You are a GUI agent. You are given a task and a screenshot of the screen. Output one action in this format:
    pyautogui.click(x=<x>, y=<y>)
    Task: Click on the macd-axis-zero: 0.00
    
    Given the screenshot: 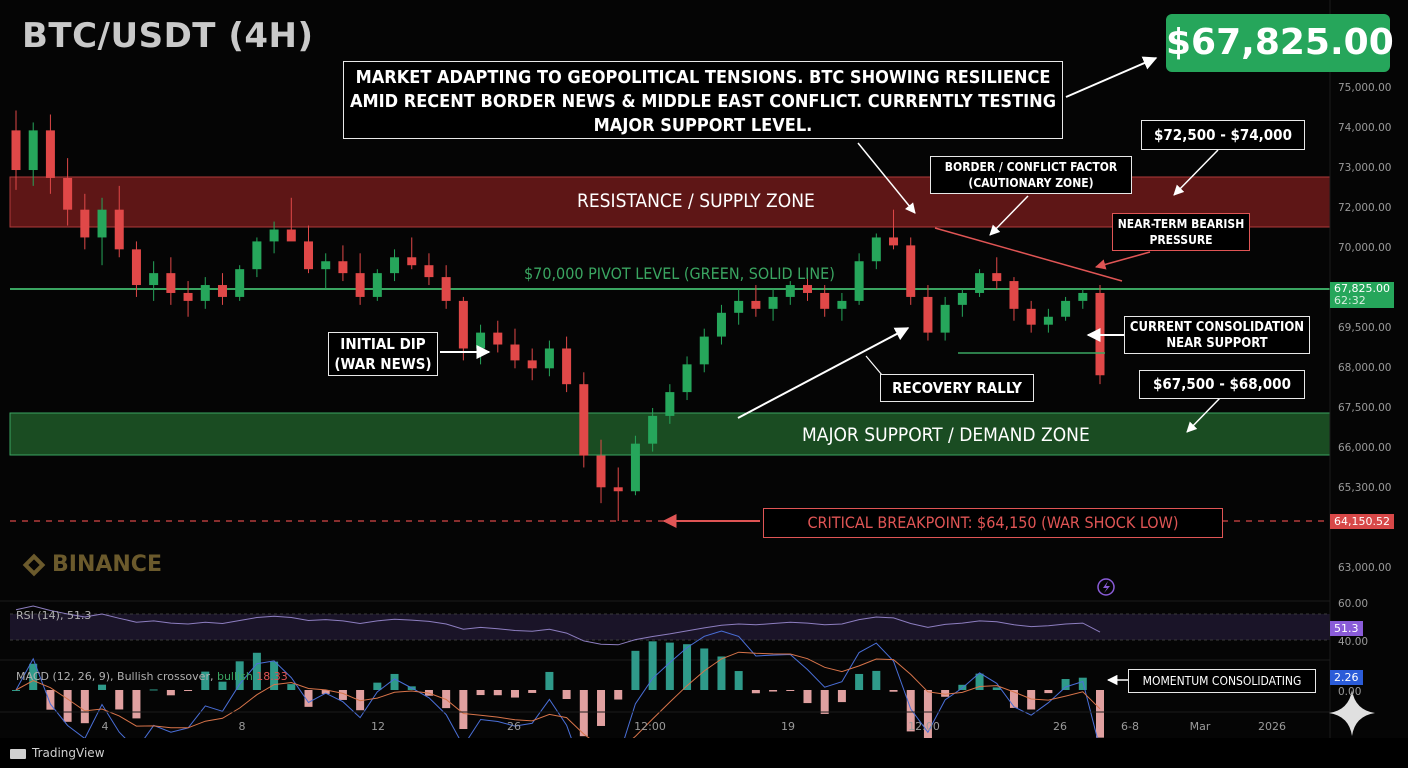 What is the action you would take?
    pyautogui.click(x=1350, y=692)
    